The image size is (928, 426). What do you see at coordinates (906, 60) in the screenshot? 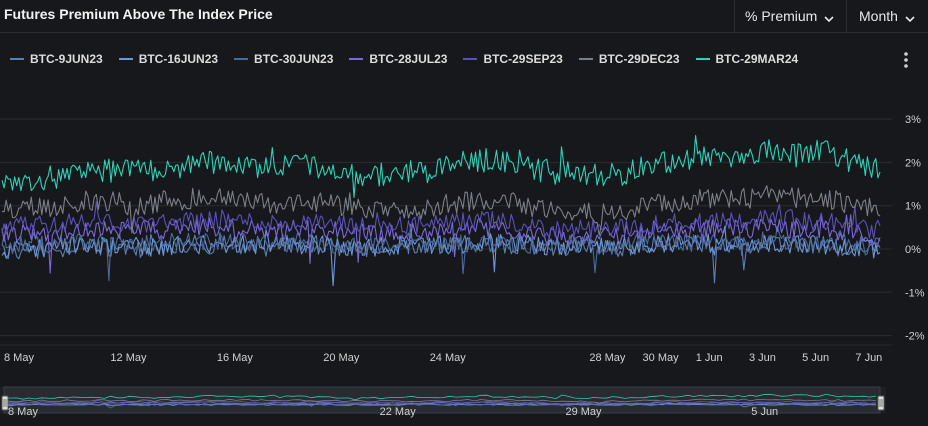
I see `more-vertical-icon` at bounding box center [906, 60].